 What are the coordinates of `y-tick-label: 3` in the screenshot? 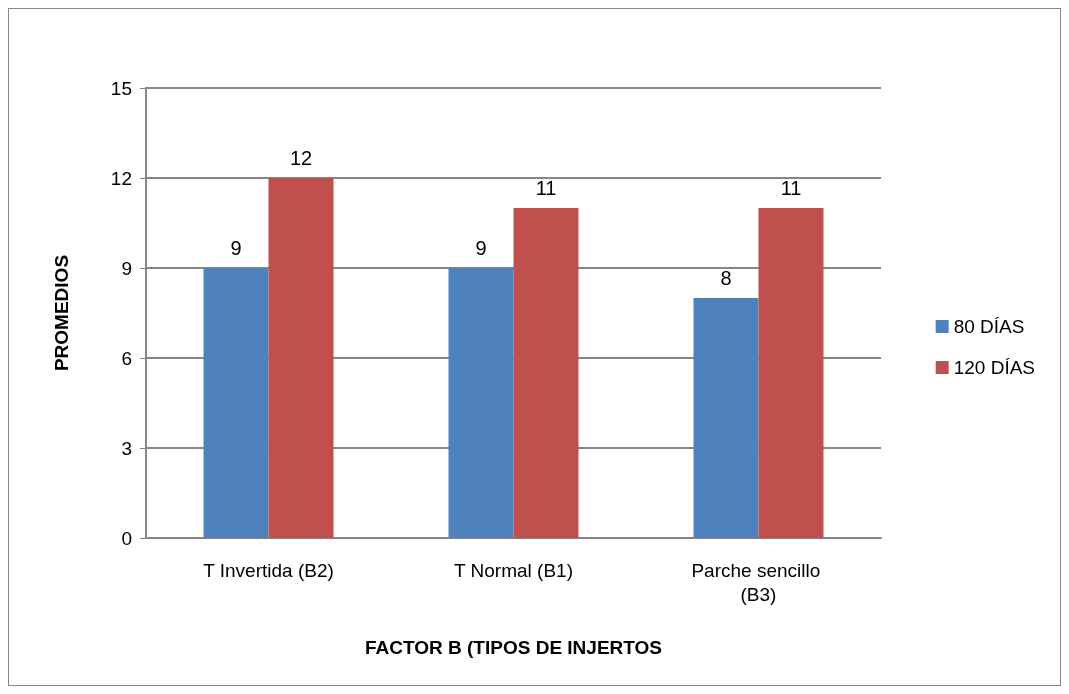 It's located at (126, 448).